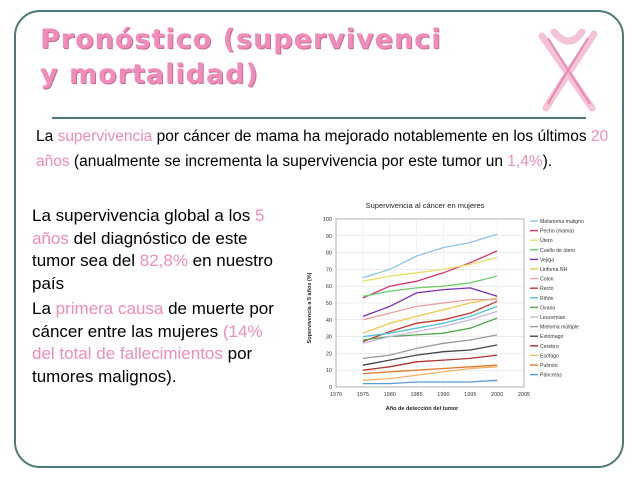  Describe the element at coordinates (142, 365) in the screenshot. I see `bullet2-text-3: por tumores malignos).` at that location.